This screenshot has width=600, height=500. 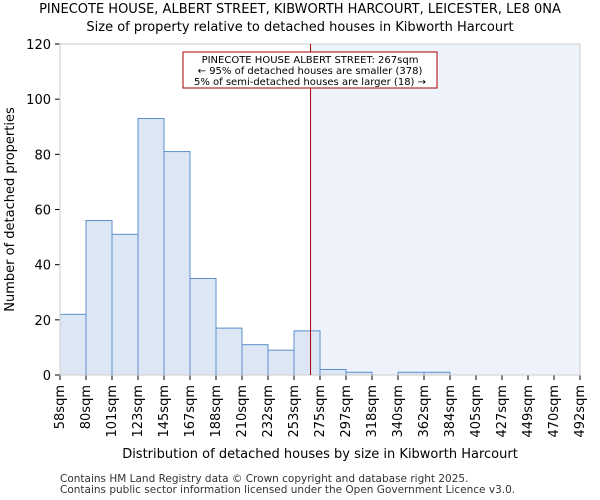 I want to click on y-axis: 0 20 40 60 80 100 120, so click(x=43, y=211).